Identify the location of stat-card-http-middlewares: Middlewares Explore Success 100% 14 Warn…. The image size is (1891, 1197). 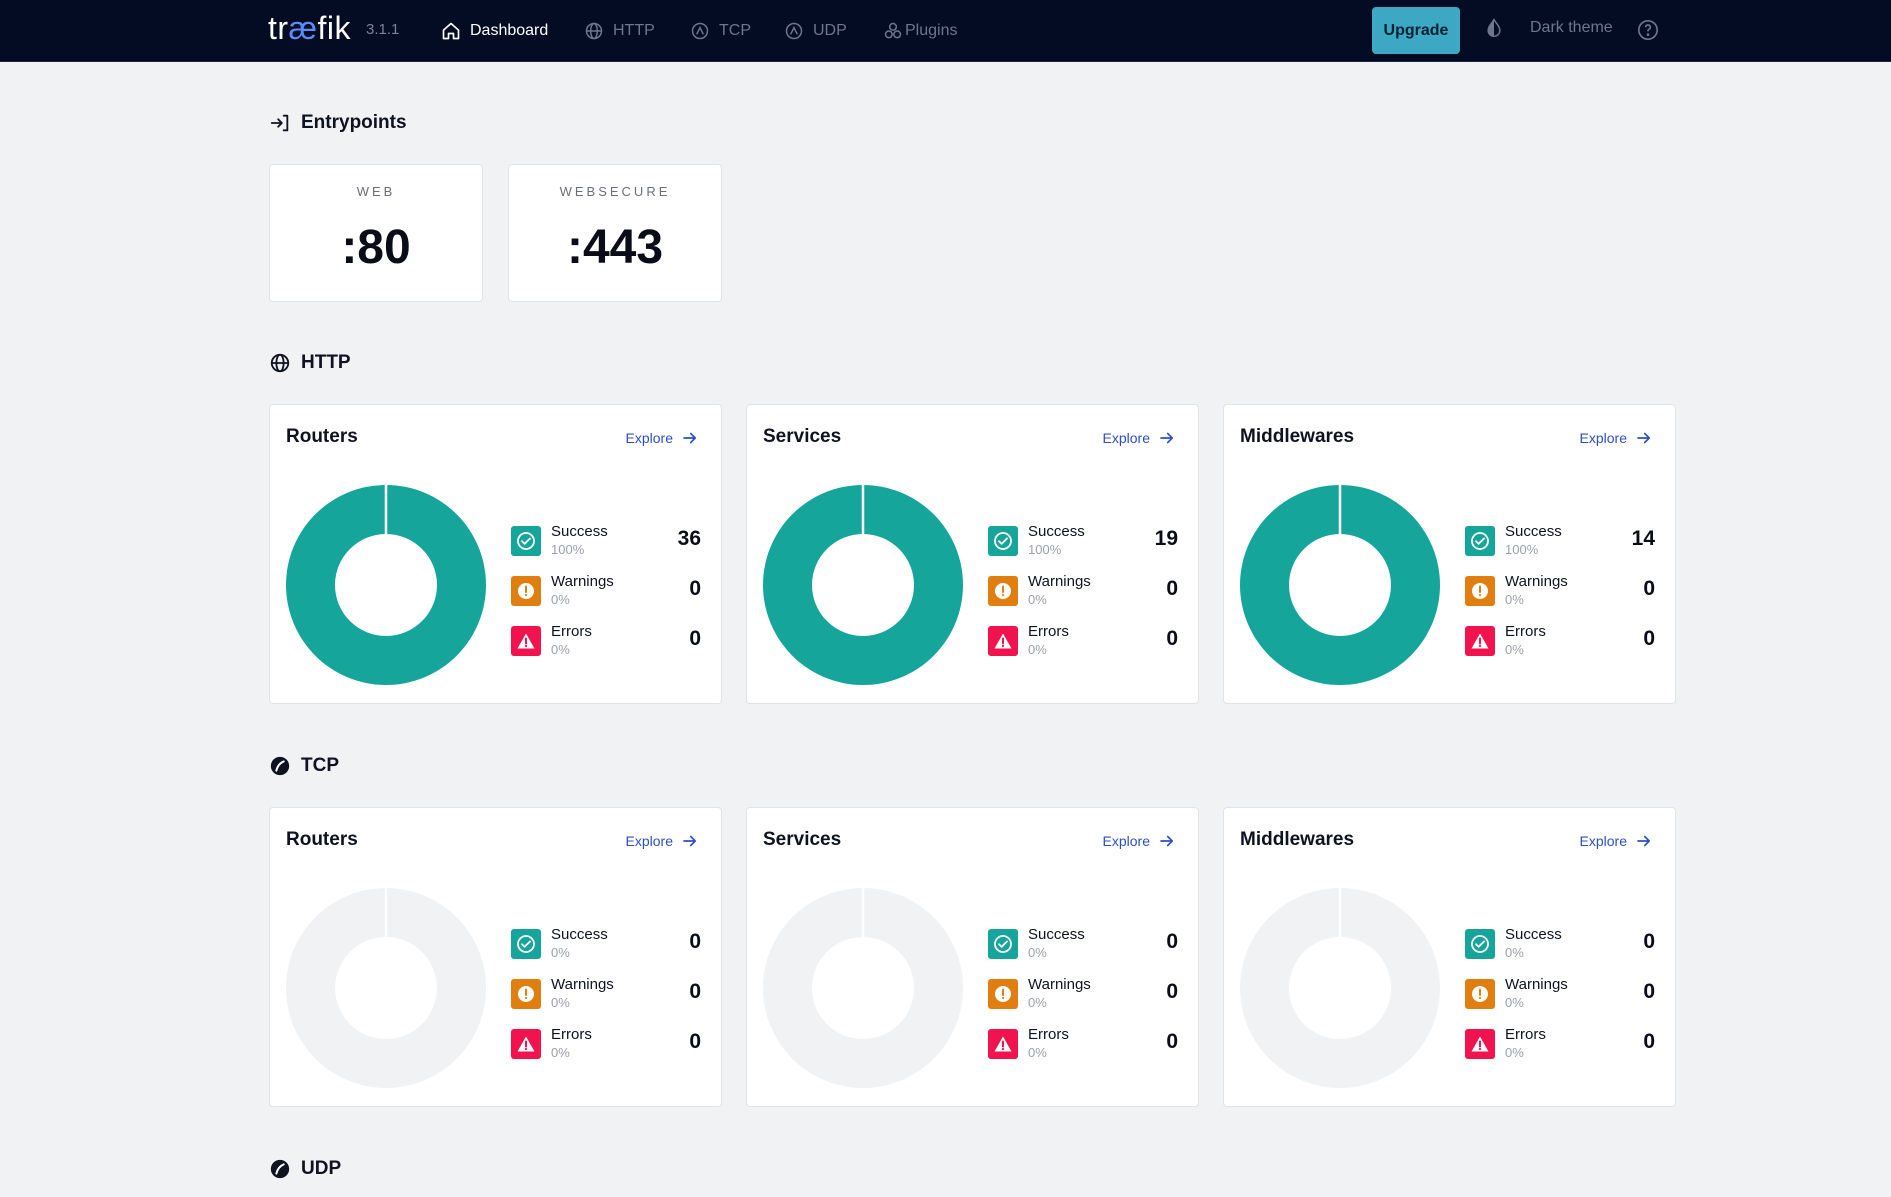
(1449, 554).